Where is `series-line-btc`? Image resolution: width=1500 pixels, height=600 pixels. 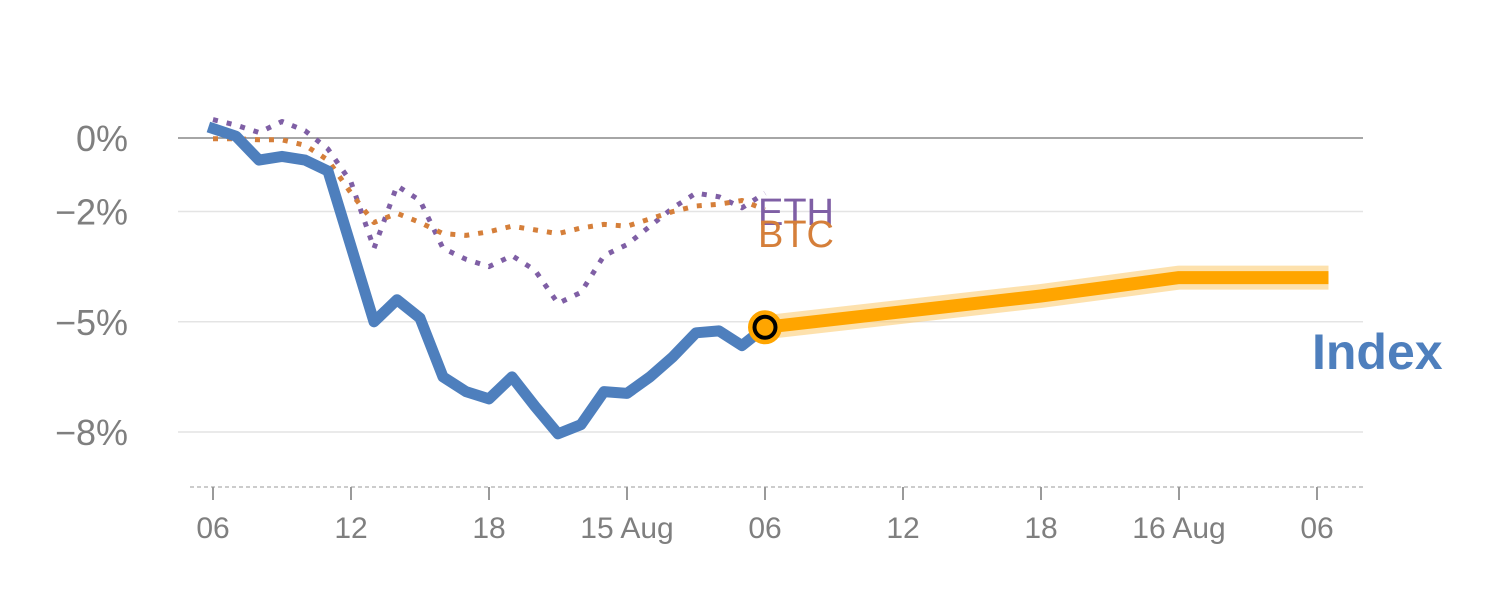 series-line-btc is located at coordinates (489, 187).